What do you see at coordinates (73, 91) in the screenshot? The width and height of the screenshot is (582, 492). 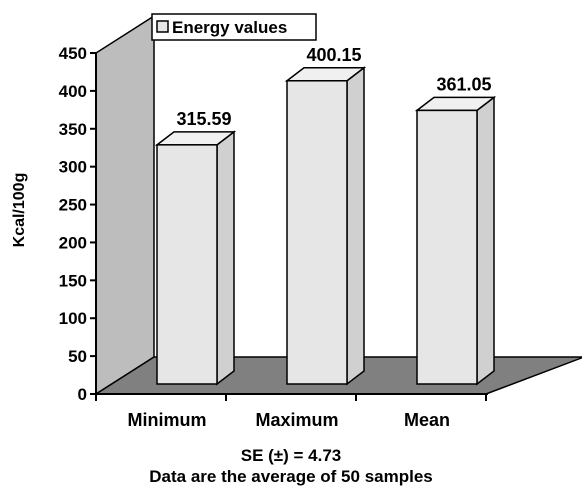 I see `y-tick-label: 400` at bounding box center [73, 91].